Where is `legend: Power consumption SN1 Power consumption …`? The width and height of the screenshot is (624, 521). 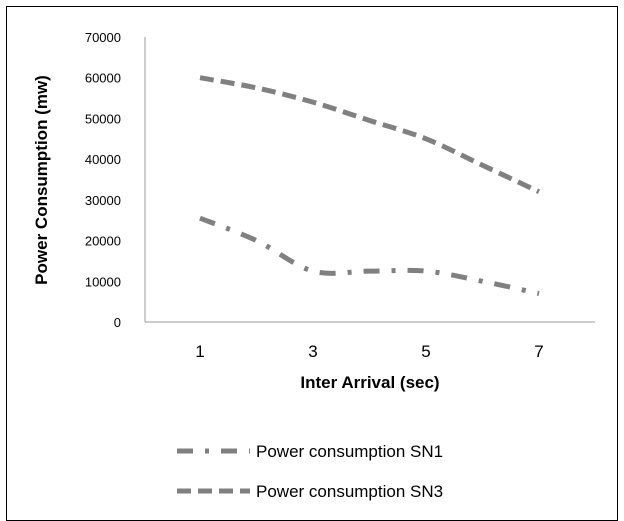
legend: Power consumption SN1 Power consumption … is located at coordinates (310, 471).